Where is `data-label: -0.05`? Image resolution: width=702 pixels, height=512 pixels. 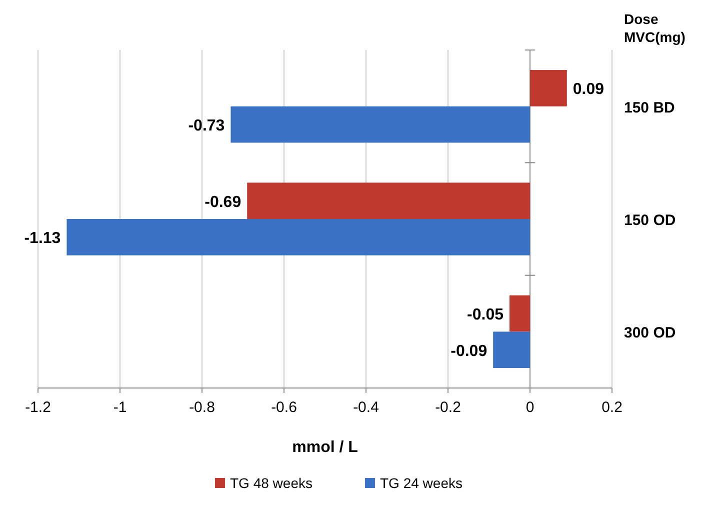 data-label: -0.05 is located at coordinates (485, 315).